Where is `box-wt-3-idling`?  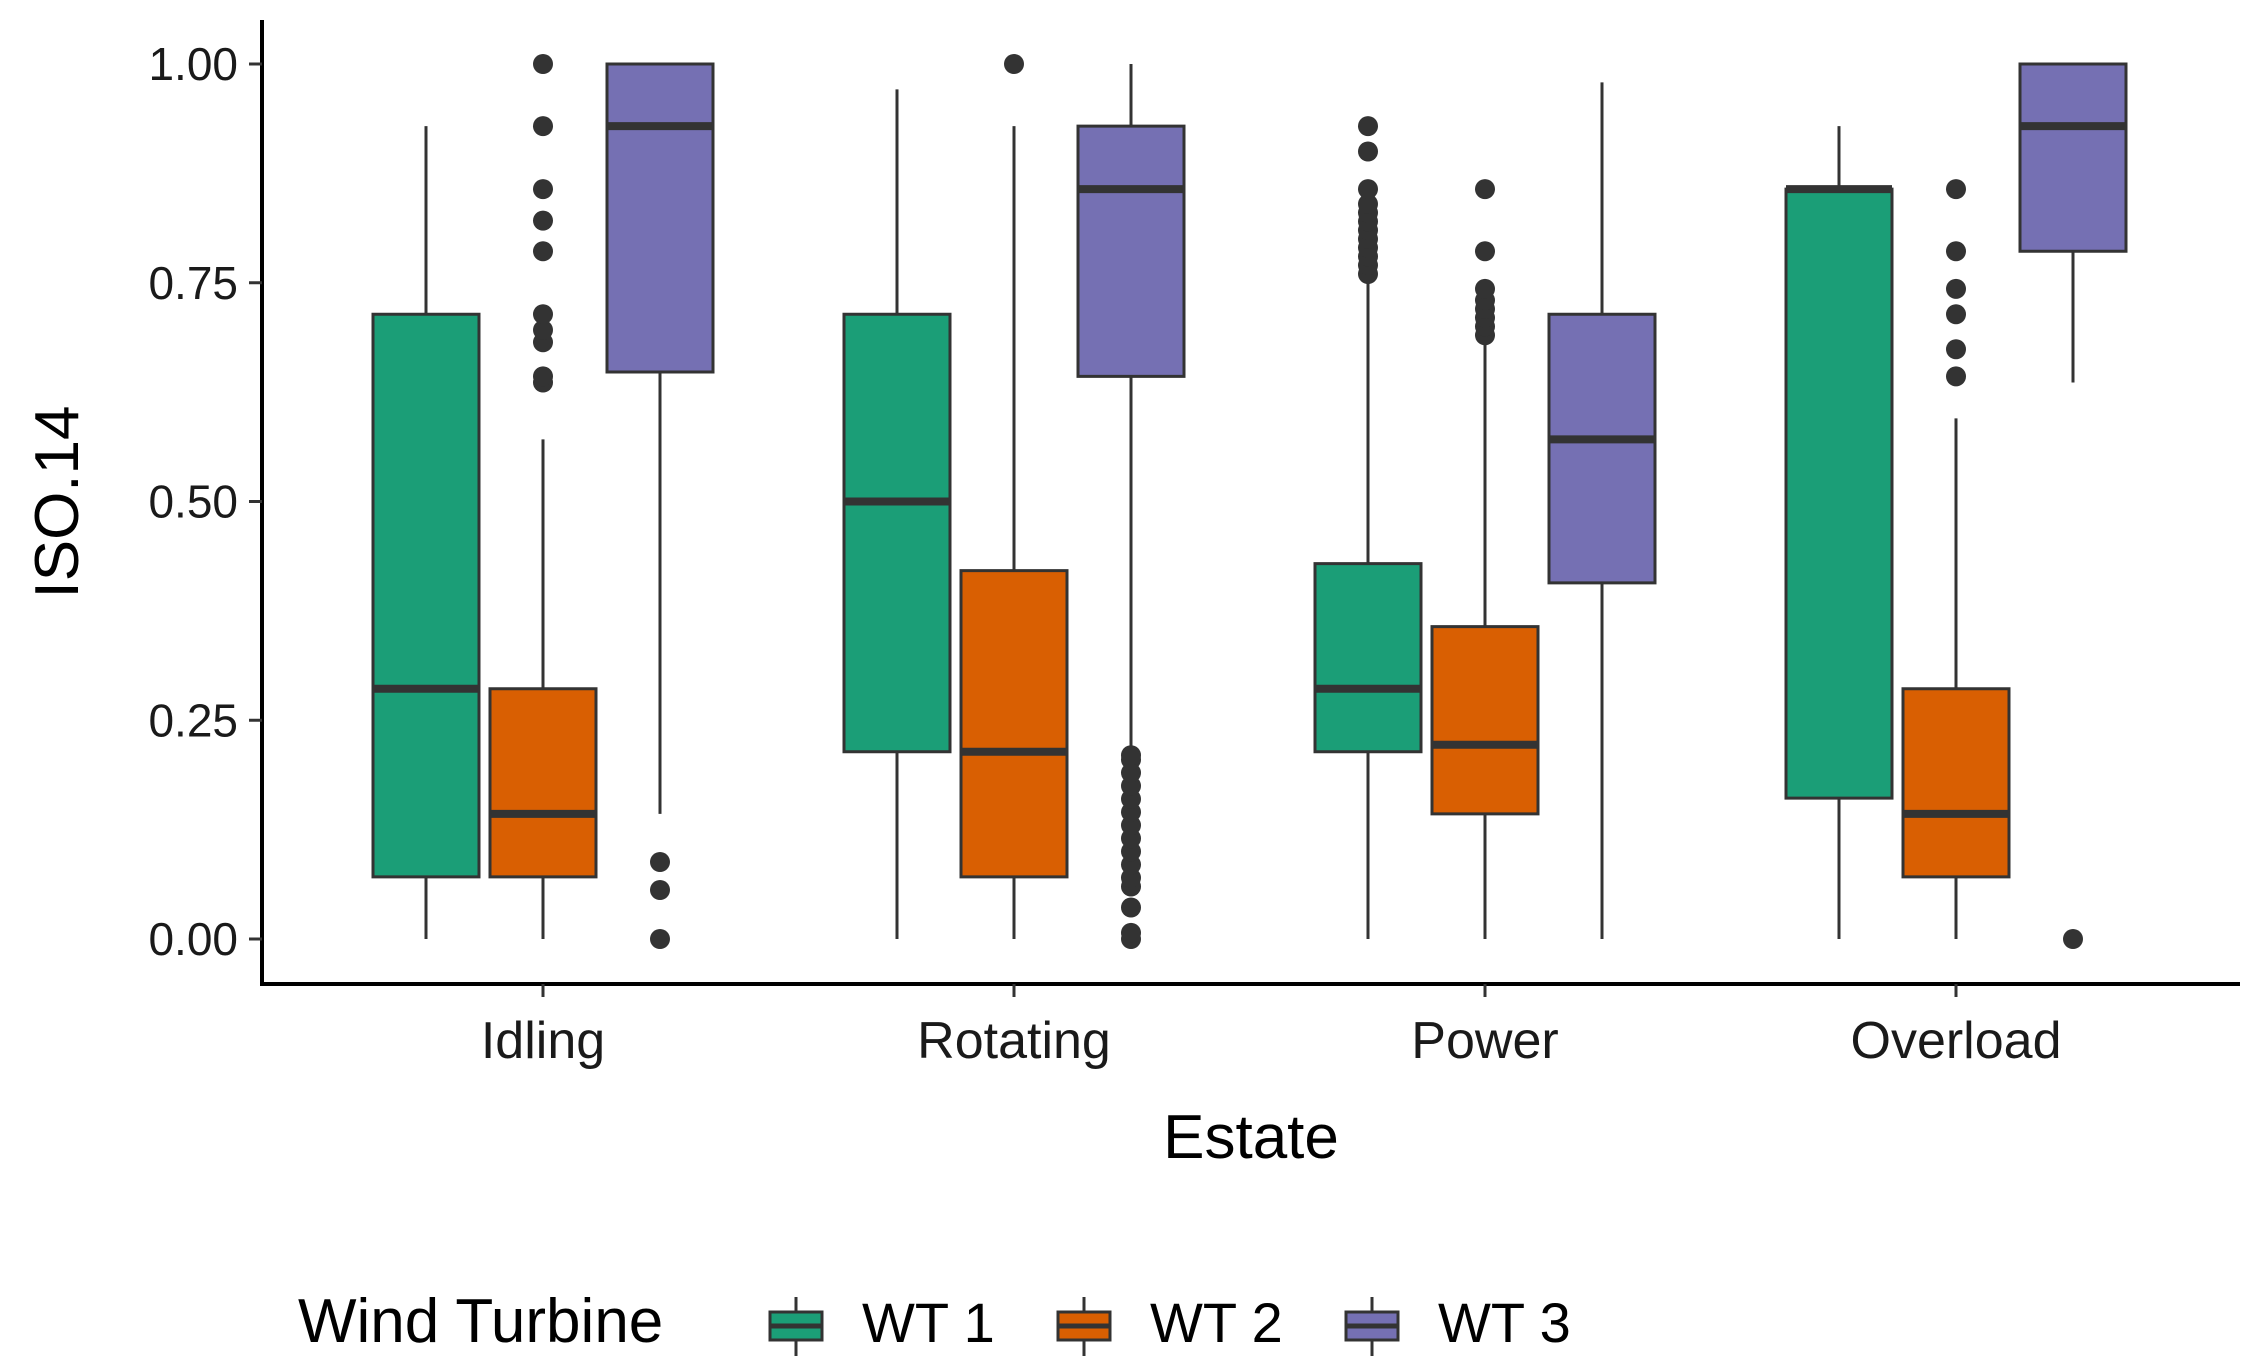
box-wt-3-idling is located at coordinates (660, 505).